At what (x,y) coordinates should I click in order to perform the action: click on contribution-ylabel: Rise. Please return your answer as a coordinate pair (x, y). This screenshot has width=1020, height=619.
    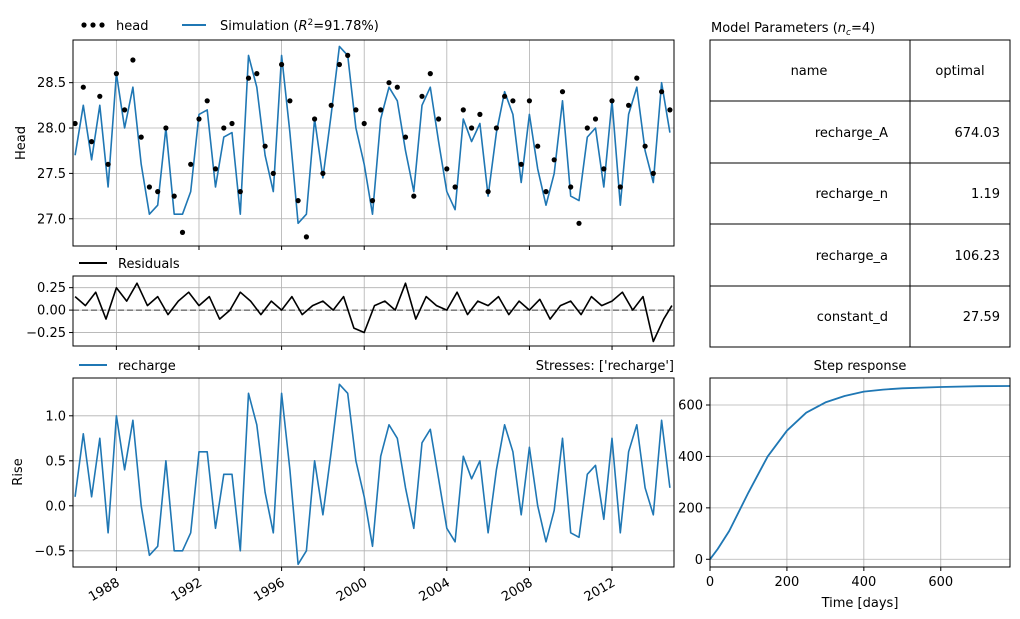
    Looking at the image, I should click on (18, 471).